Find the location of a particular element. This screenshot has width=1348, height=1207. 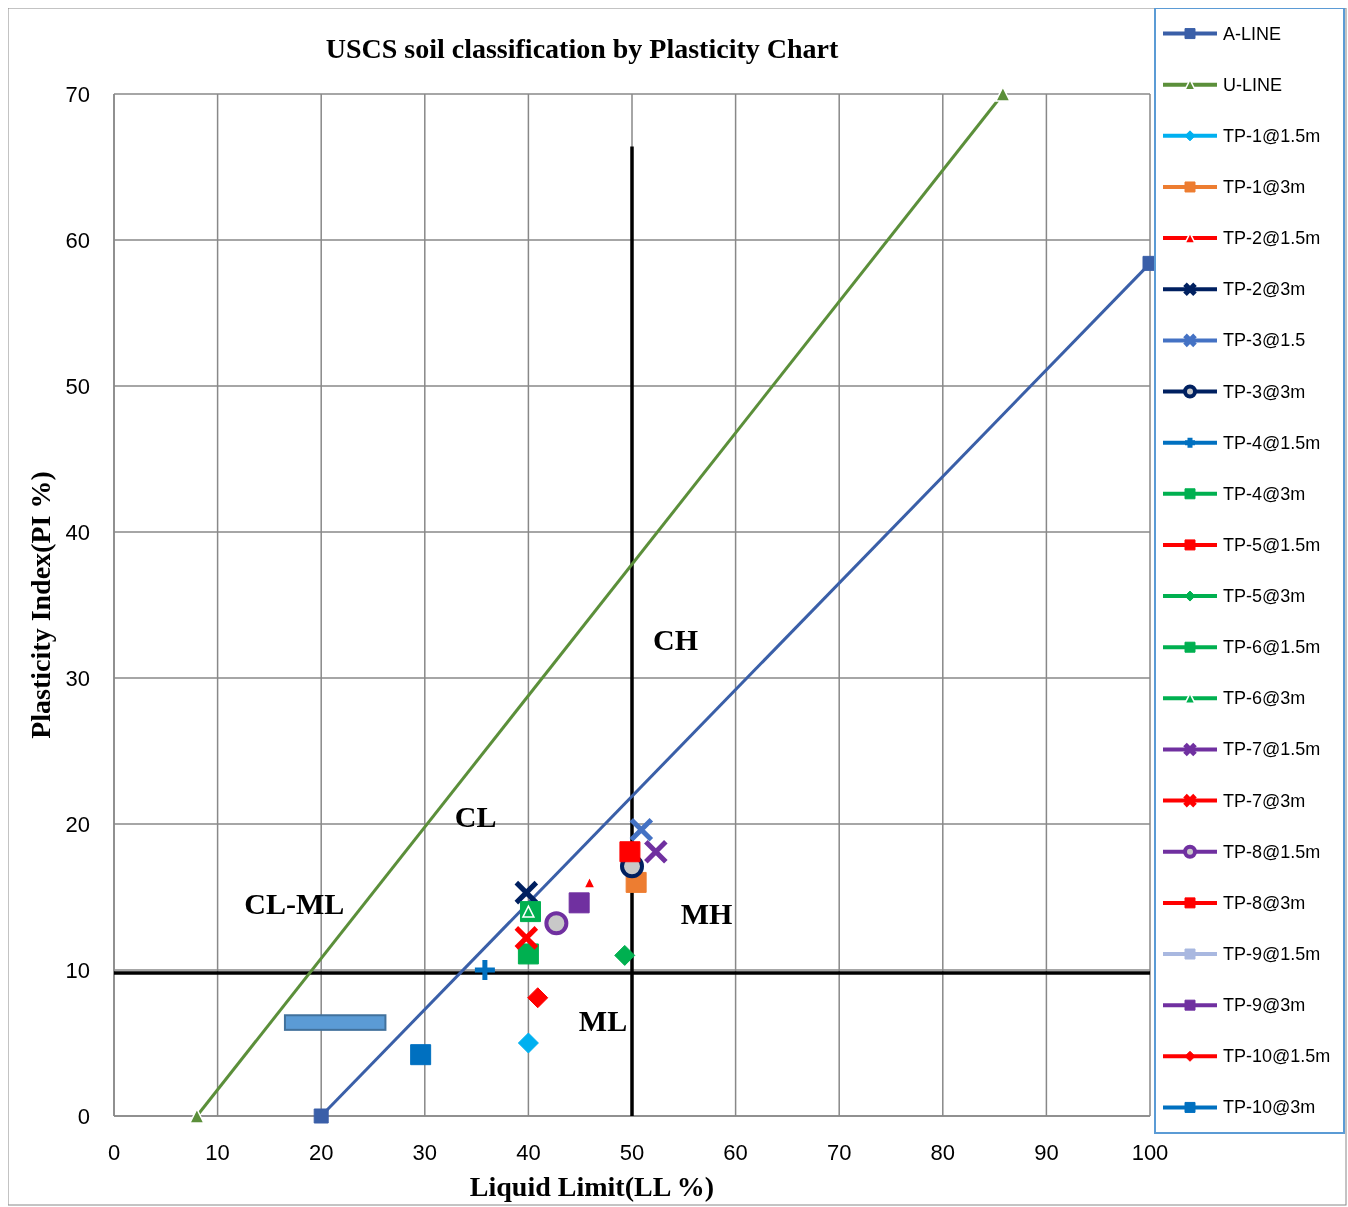

x-tick-label: 90 is located at coordinates (1046, 1152).